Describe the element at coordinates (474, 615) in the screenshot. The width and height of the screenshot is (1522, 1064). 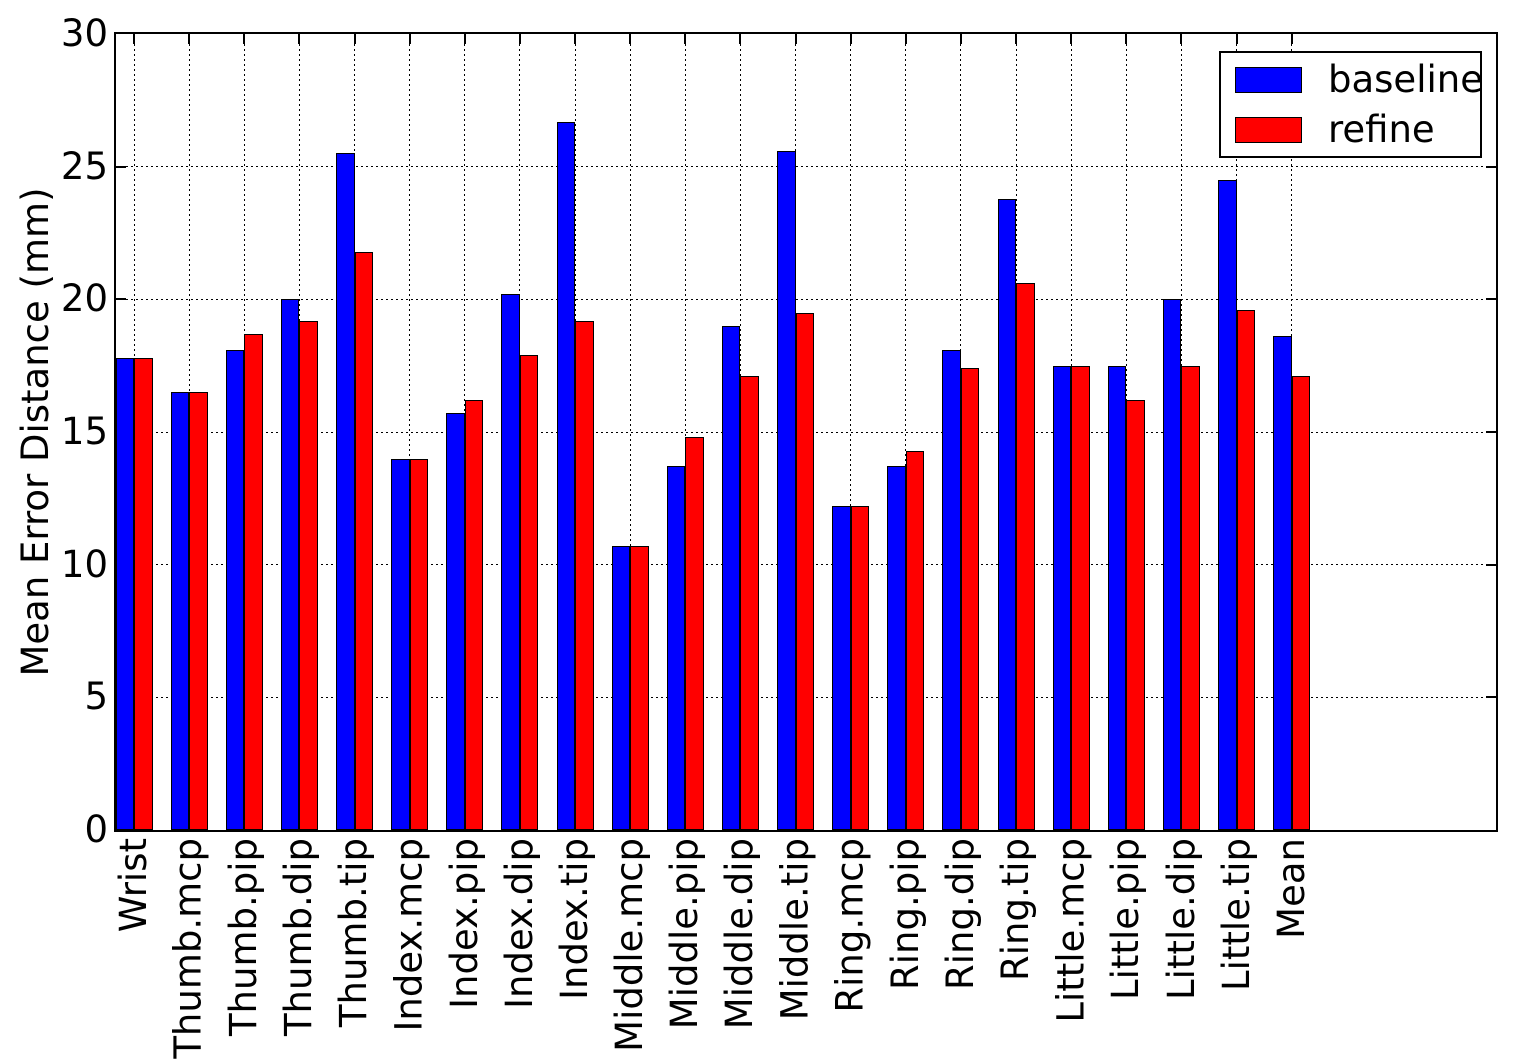
I see `bar-refine-Index.pip` at that location.